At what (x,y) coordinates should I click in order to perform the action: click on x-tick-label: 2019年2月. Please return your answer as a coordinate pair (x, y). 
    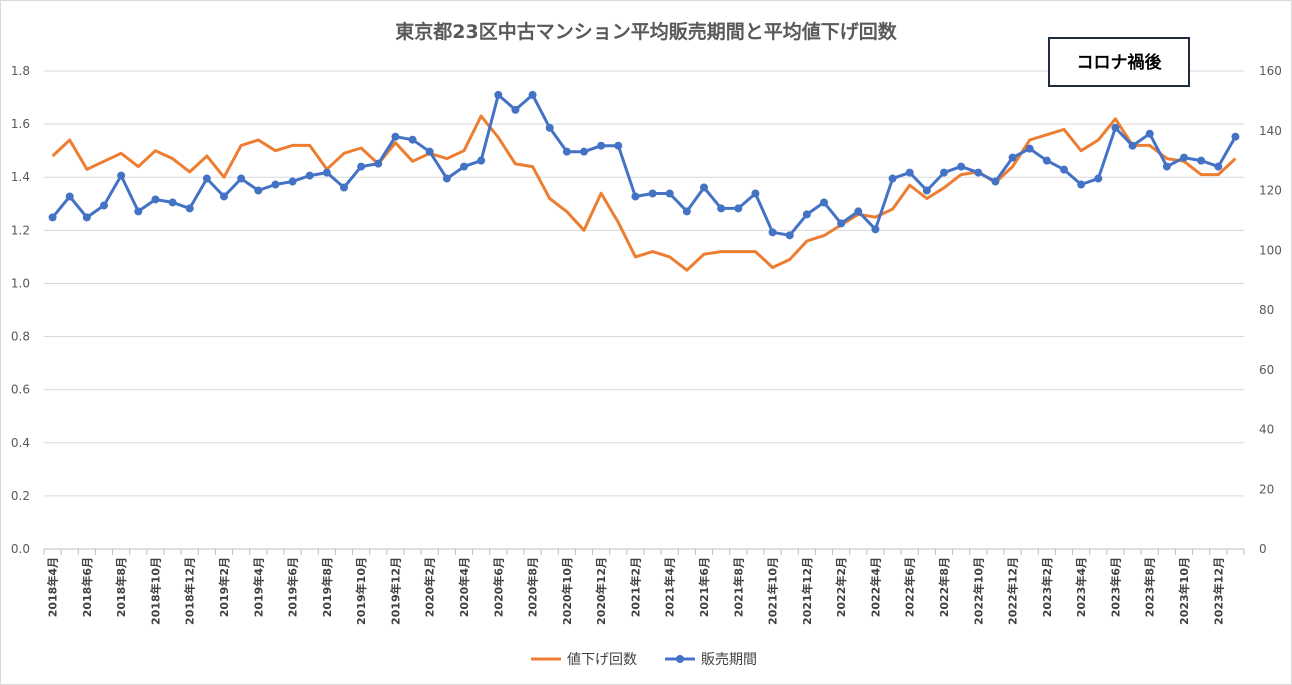
    Looking at the image, I should click on (224, 587).